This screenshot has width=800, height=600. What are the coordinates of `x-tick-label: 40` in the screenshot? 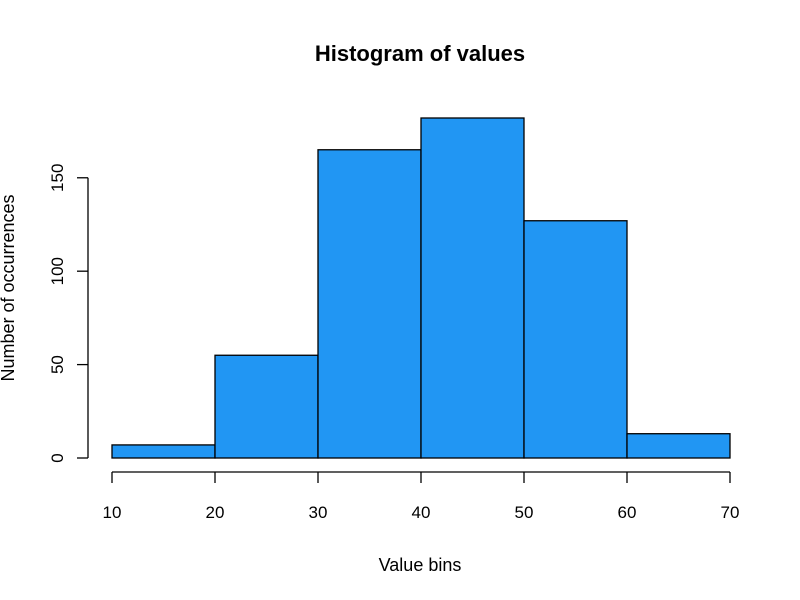 It's located at (421, 512).